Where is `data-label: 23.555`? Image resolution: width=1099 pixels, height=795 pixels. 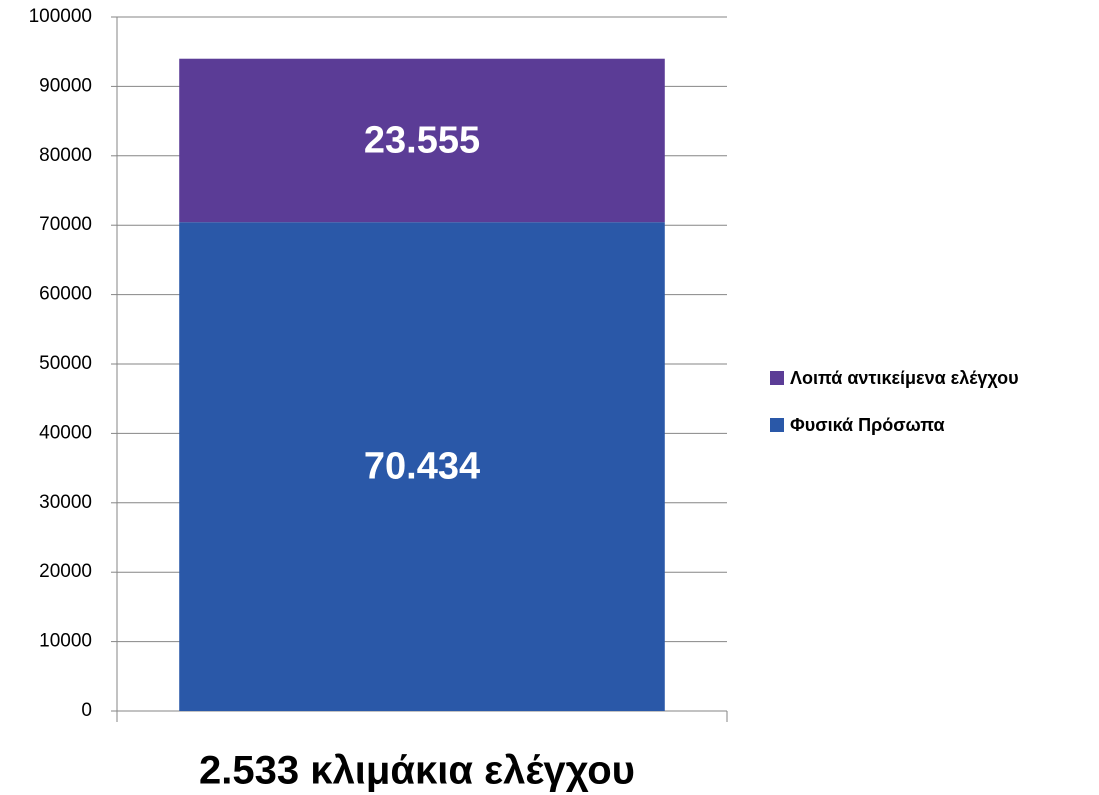 data-label: 23.555 is located at coordinates (422, 140).